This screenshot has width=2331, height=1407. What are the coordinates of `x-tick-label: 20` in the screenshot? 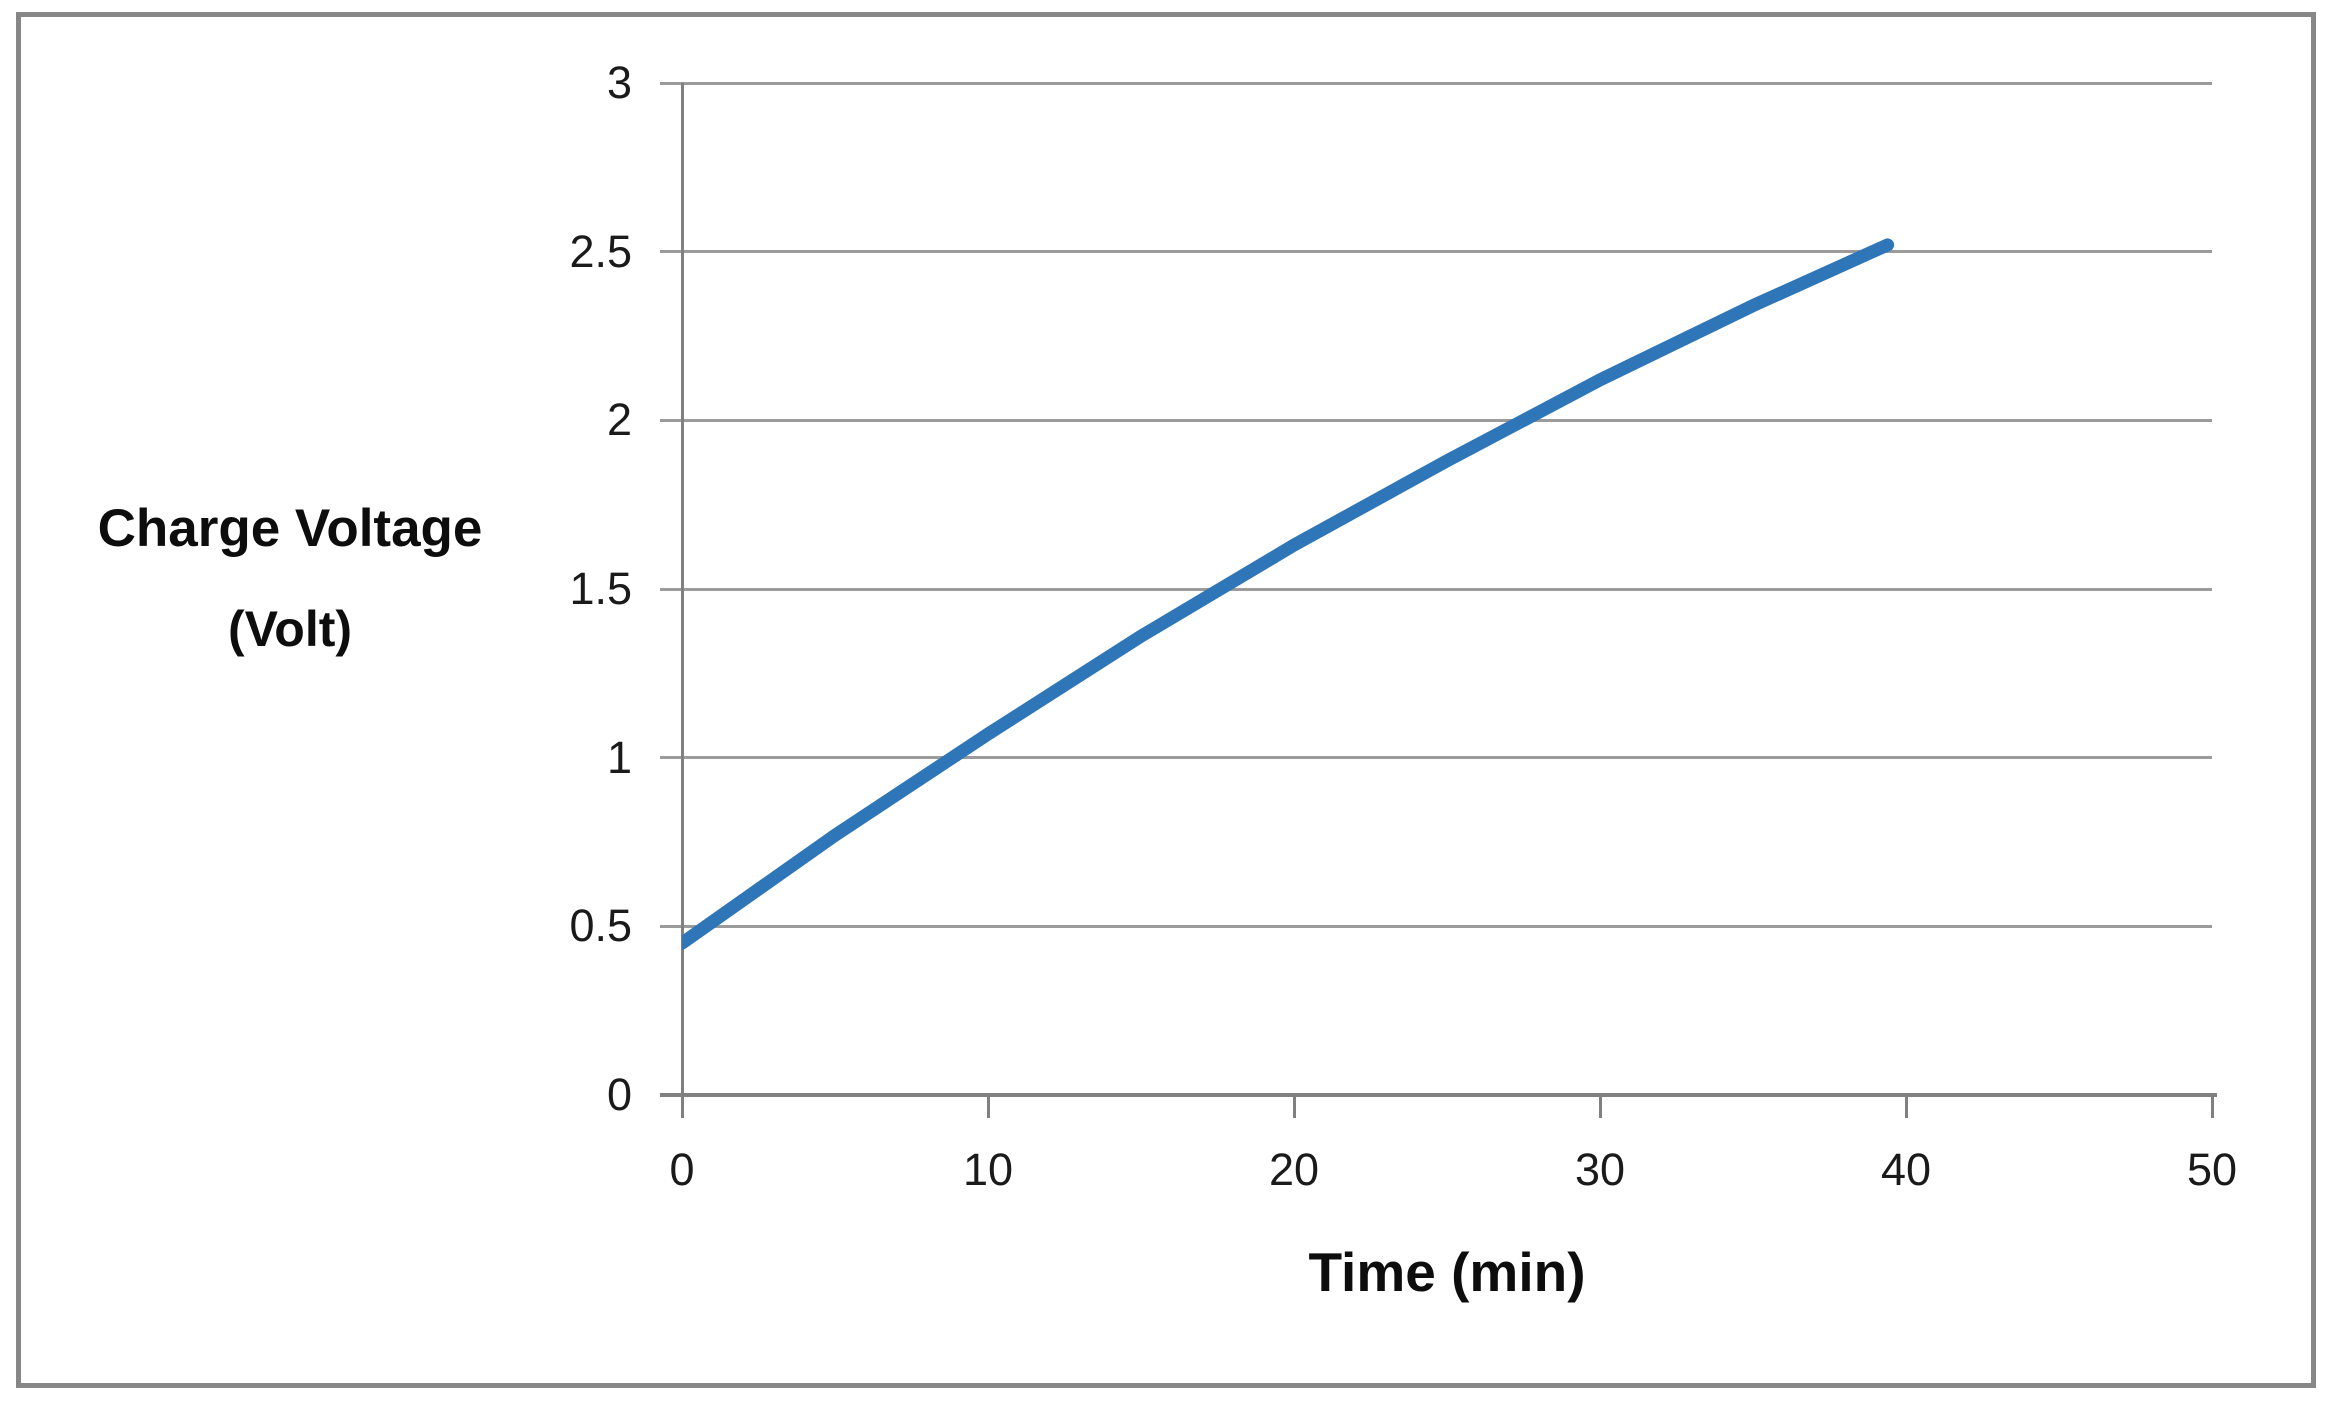 It's located at (1294, 1169).